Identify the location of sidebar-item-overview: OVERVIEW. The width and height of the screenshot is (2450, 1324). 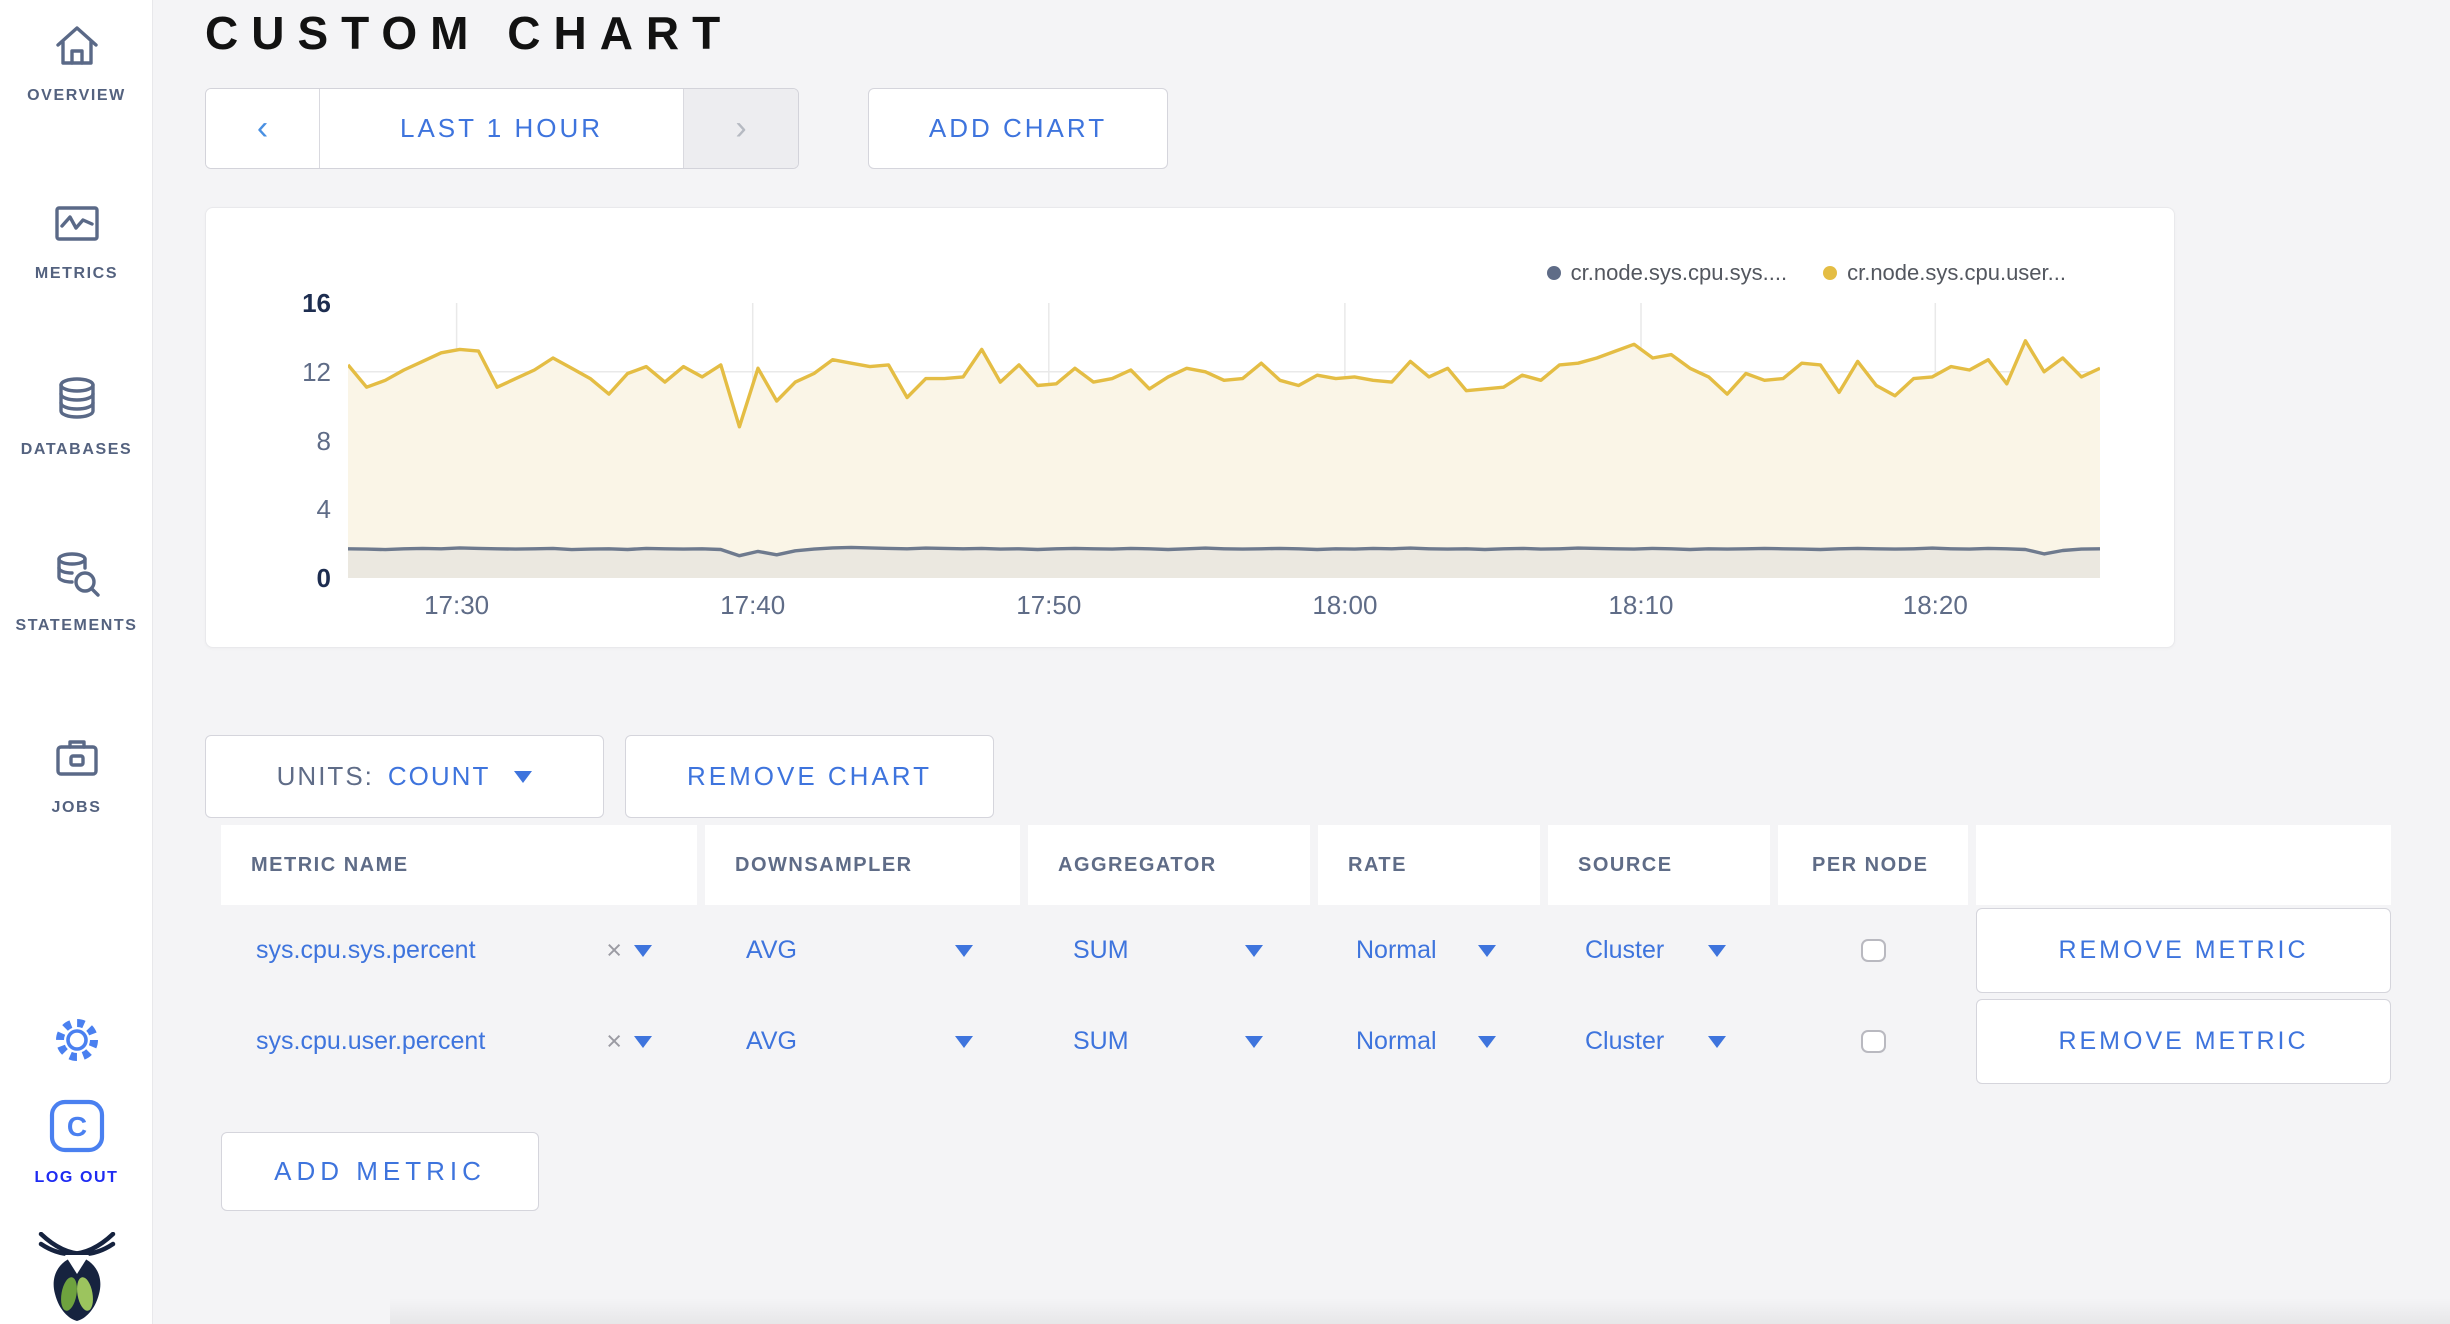
(76, 61).